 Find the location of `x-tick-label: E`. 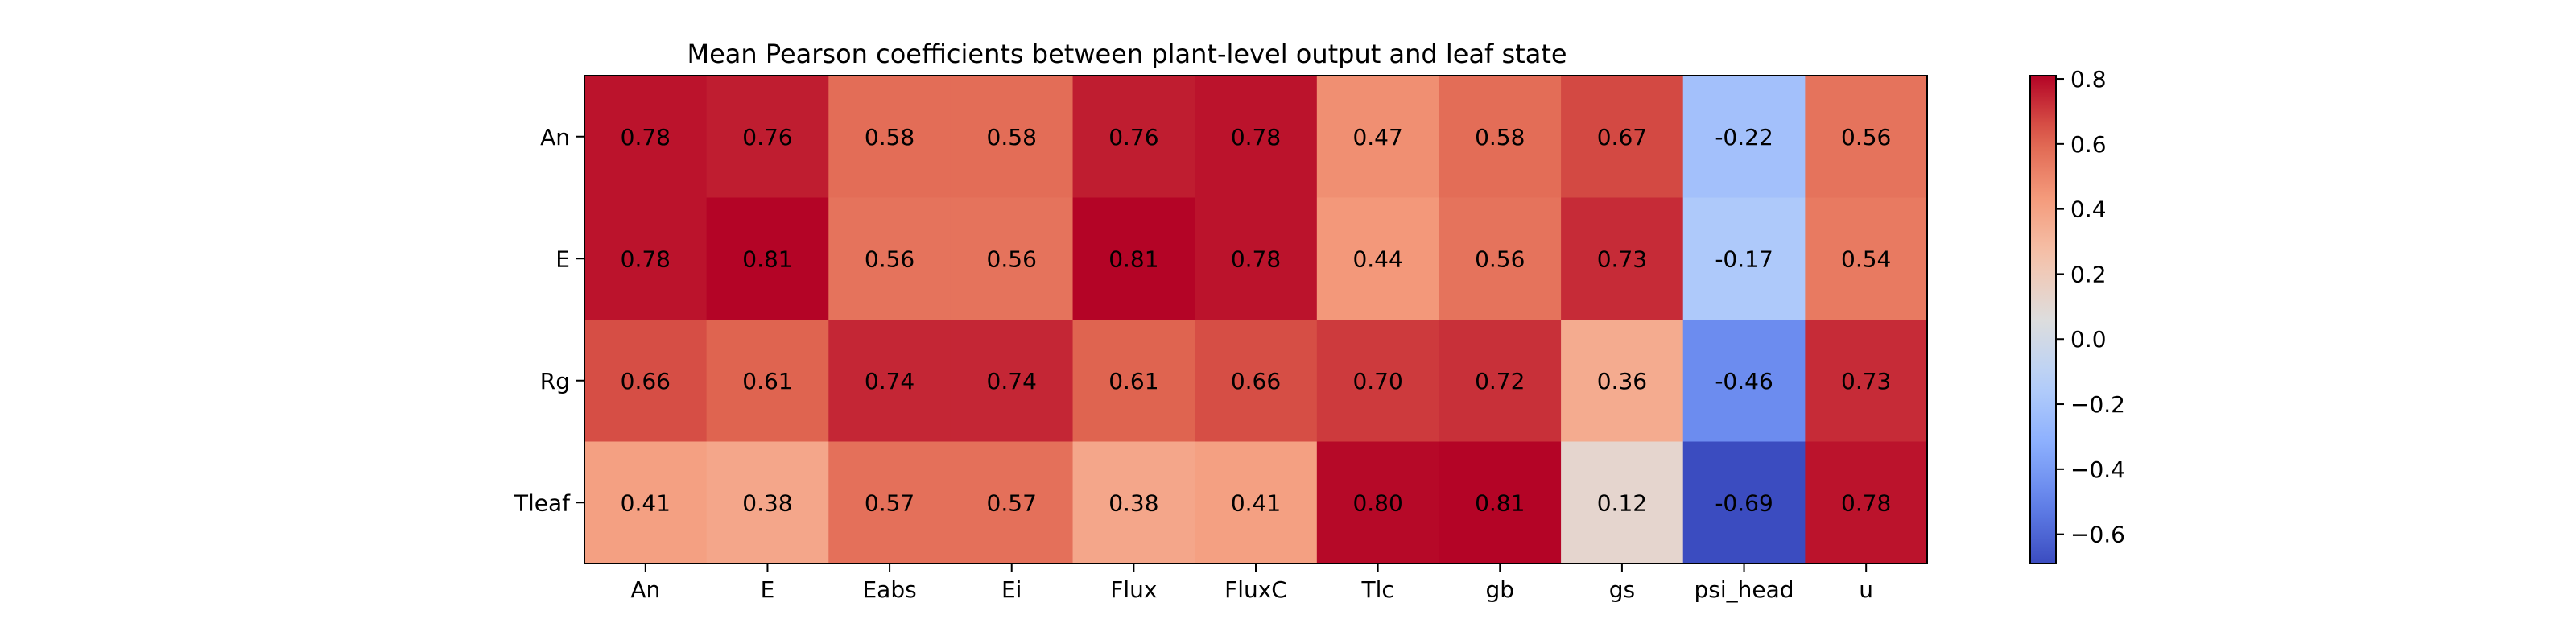

x-tick-label: E is located at coordinates (768, 589).